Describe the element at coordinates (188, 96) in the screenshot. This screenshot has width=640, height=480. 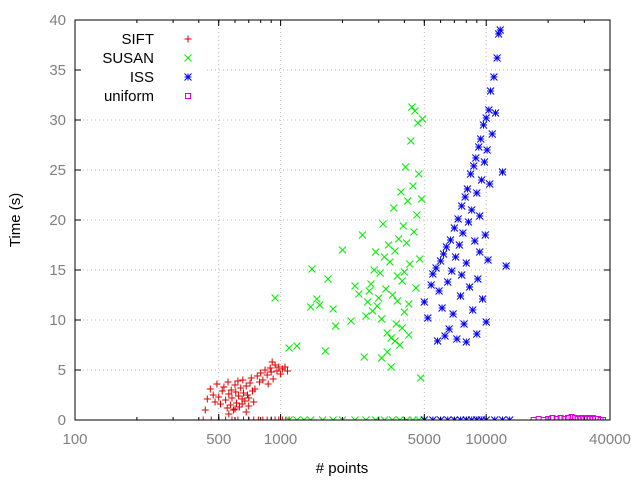
I see `legend-marker-uniform` at that location.